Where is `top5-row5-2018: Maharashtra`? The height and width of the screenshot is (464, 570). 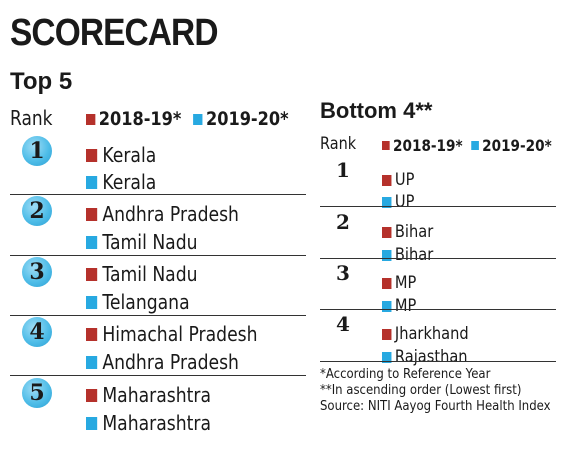
top5-row5-2018: Maharashtra is located at coordinates (148, 395).